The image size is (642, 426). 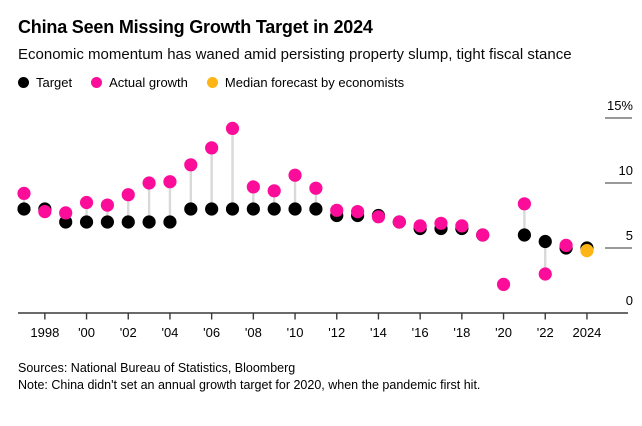 I want to click on dot-target-2004, so click(x=170, y=222).